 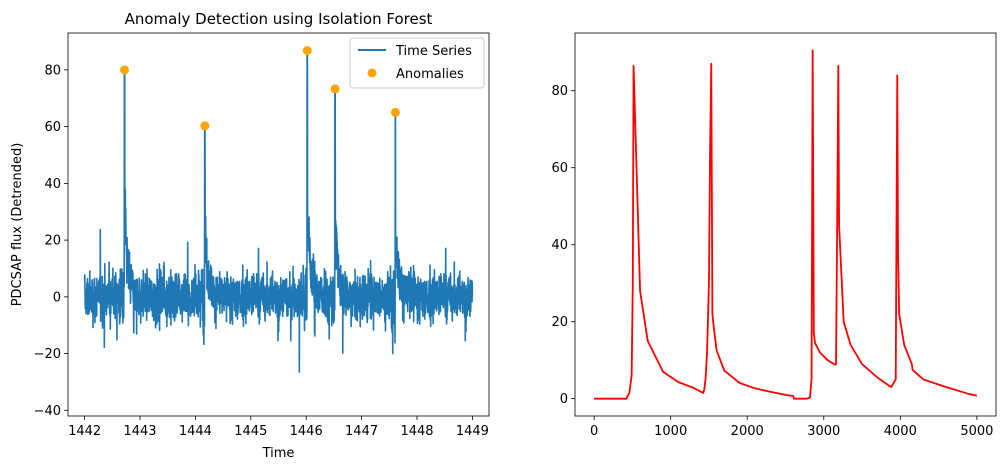 What do you see at coordinates (306, 431) in the screenshot?
I see `left-x-tick-label: 1446` at bounding box center [306, 431].